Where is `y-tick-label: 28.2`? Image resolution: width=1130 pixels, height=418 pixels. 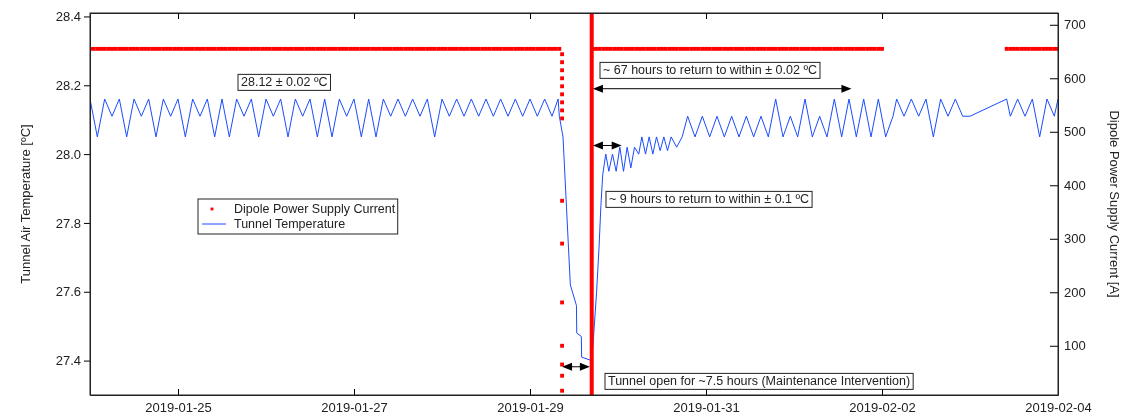 y-tick-label: 28.2 is located at coordinates (68, 85).